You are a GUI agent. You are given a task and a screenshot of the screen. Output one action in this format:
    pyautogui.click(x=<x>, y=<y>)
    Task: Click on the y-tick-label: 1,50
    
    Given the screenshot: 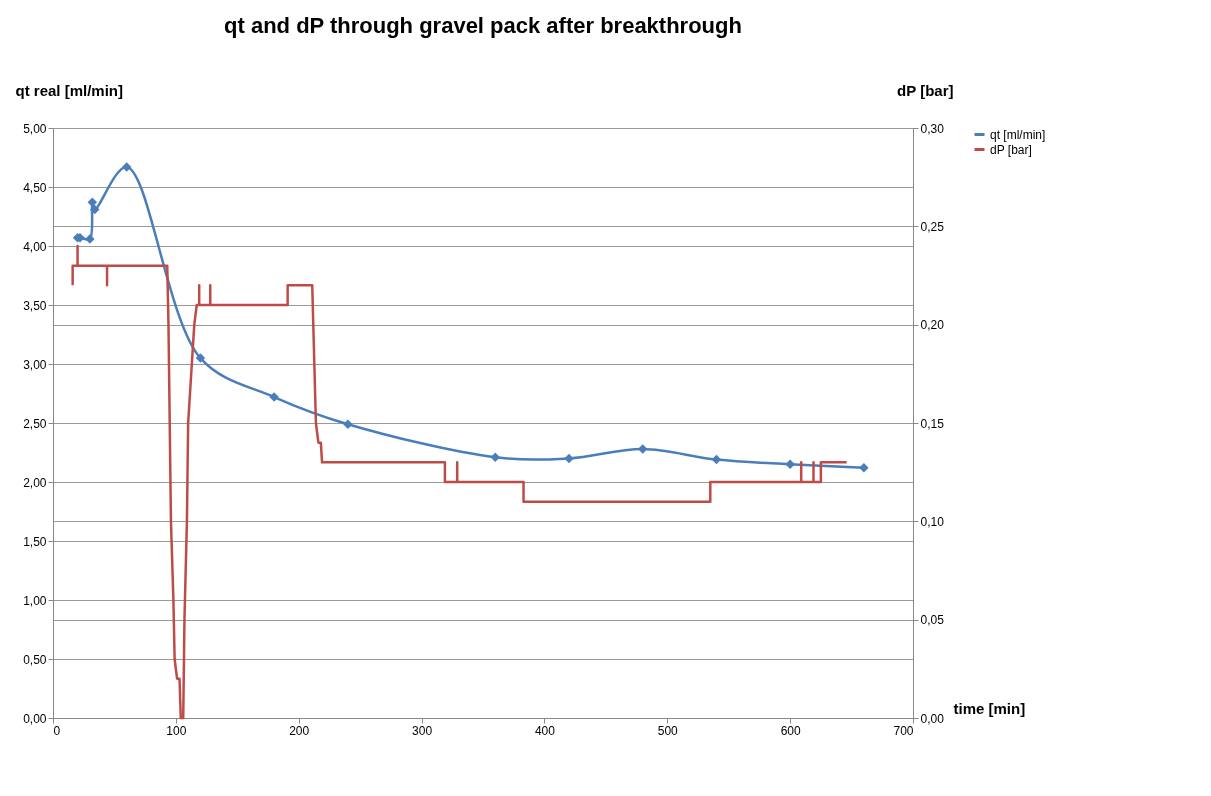 What is the action you would take?
    pyautogui.click(x=35, y=541)
    